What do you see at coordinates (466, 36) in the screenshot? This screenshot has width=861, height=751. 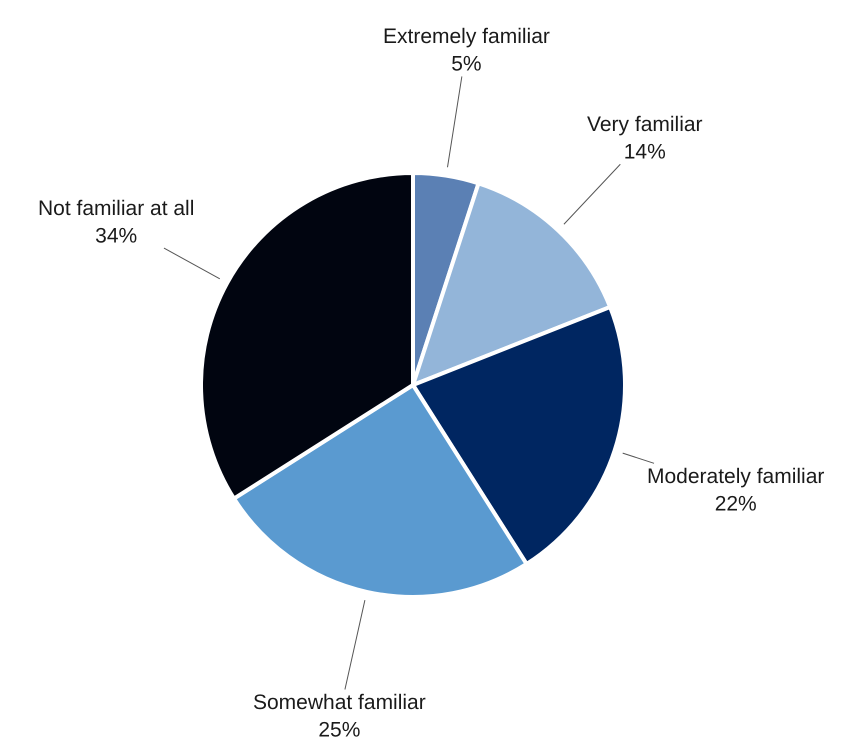 I see `slice-label: Extremely familiar` at bounding box center [466, 36].